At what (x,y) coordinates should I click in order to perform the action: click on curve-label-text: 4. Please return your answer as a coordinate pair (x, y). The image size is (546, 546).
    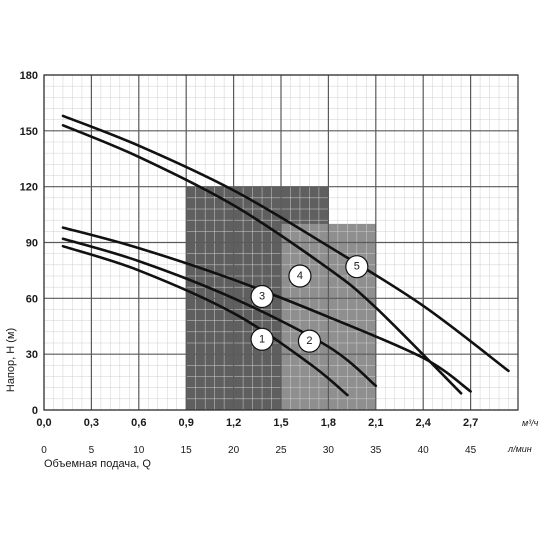
    Looking at the image, I should click on (300, 276).